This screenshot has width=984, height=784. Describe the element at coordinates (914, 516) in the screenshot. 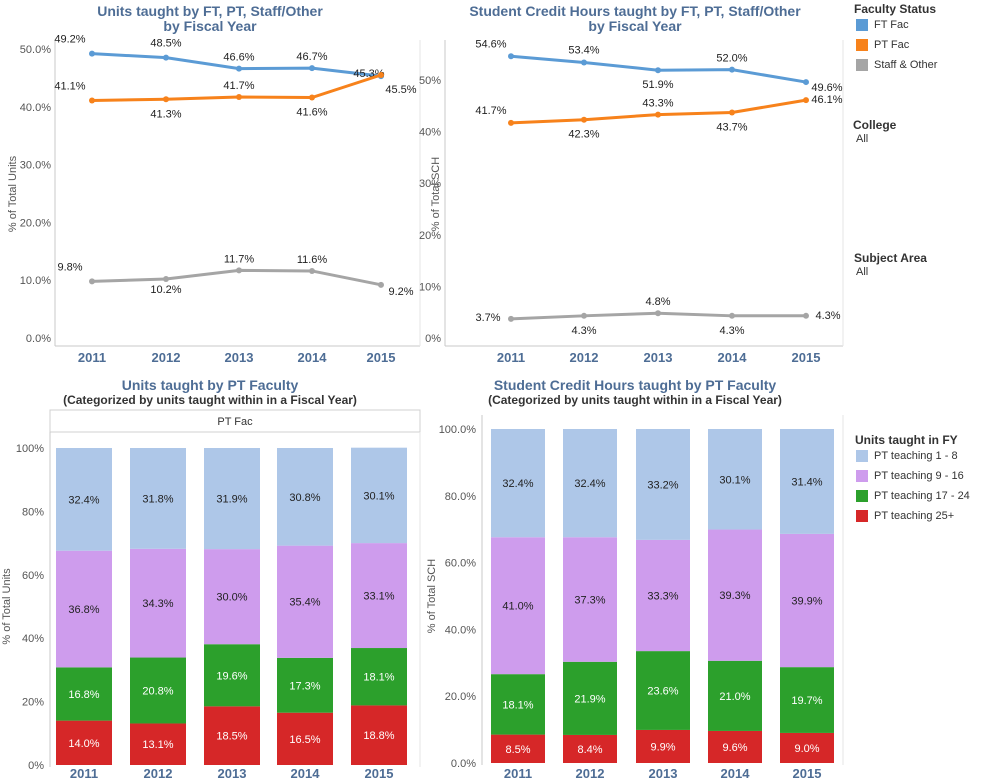

I see `units-legend-label: PT teaching 25+` at that location.